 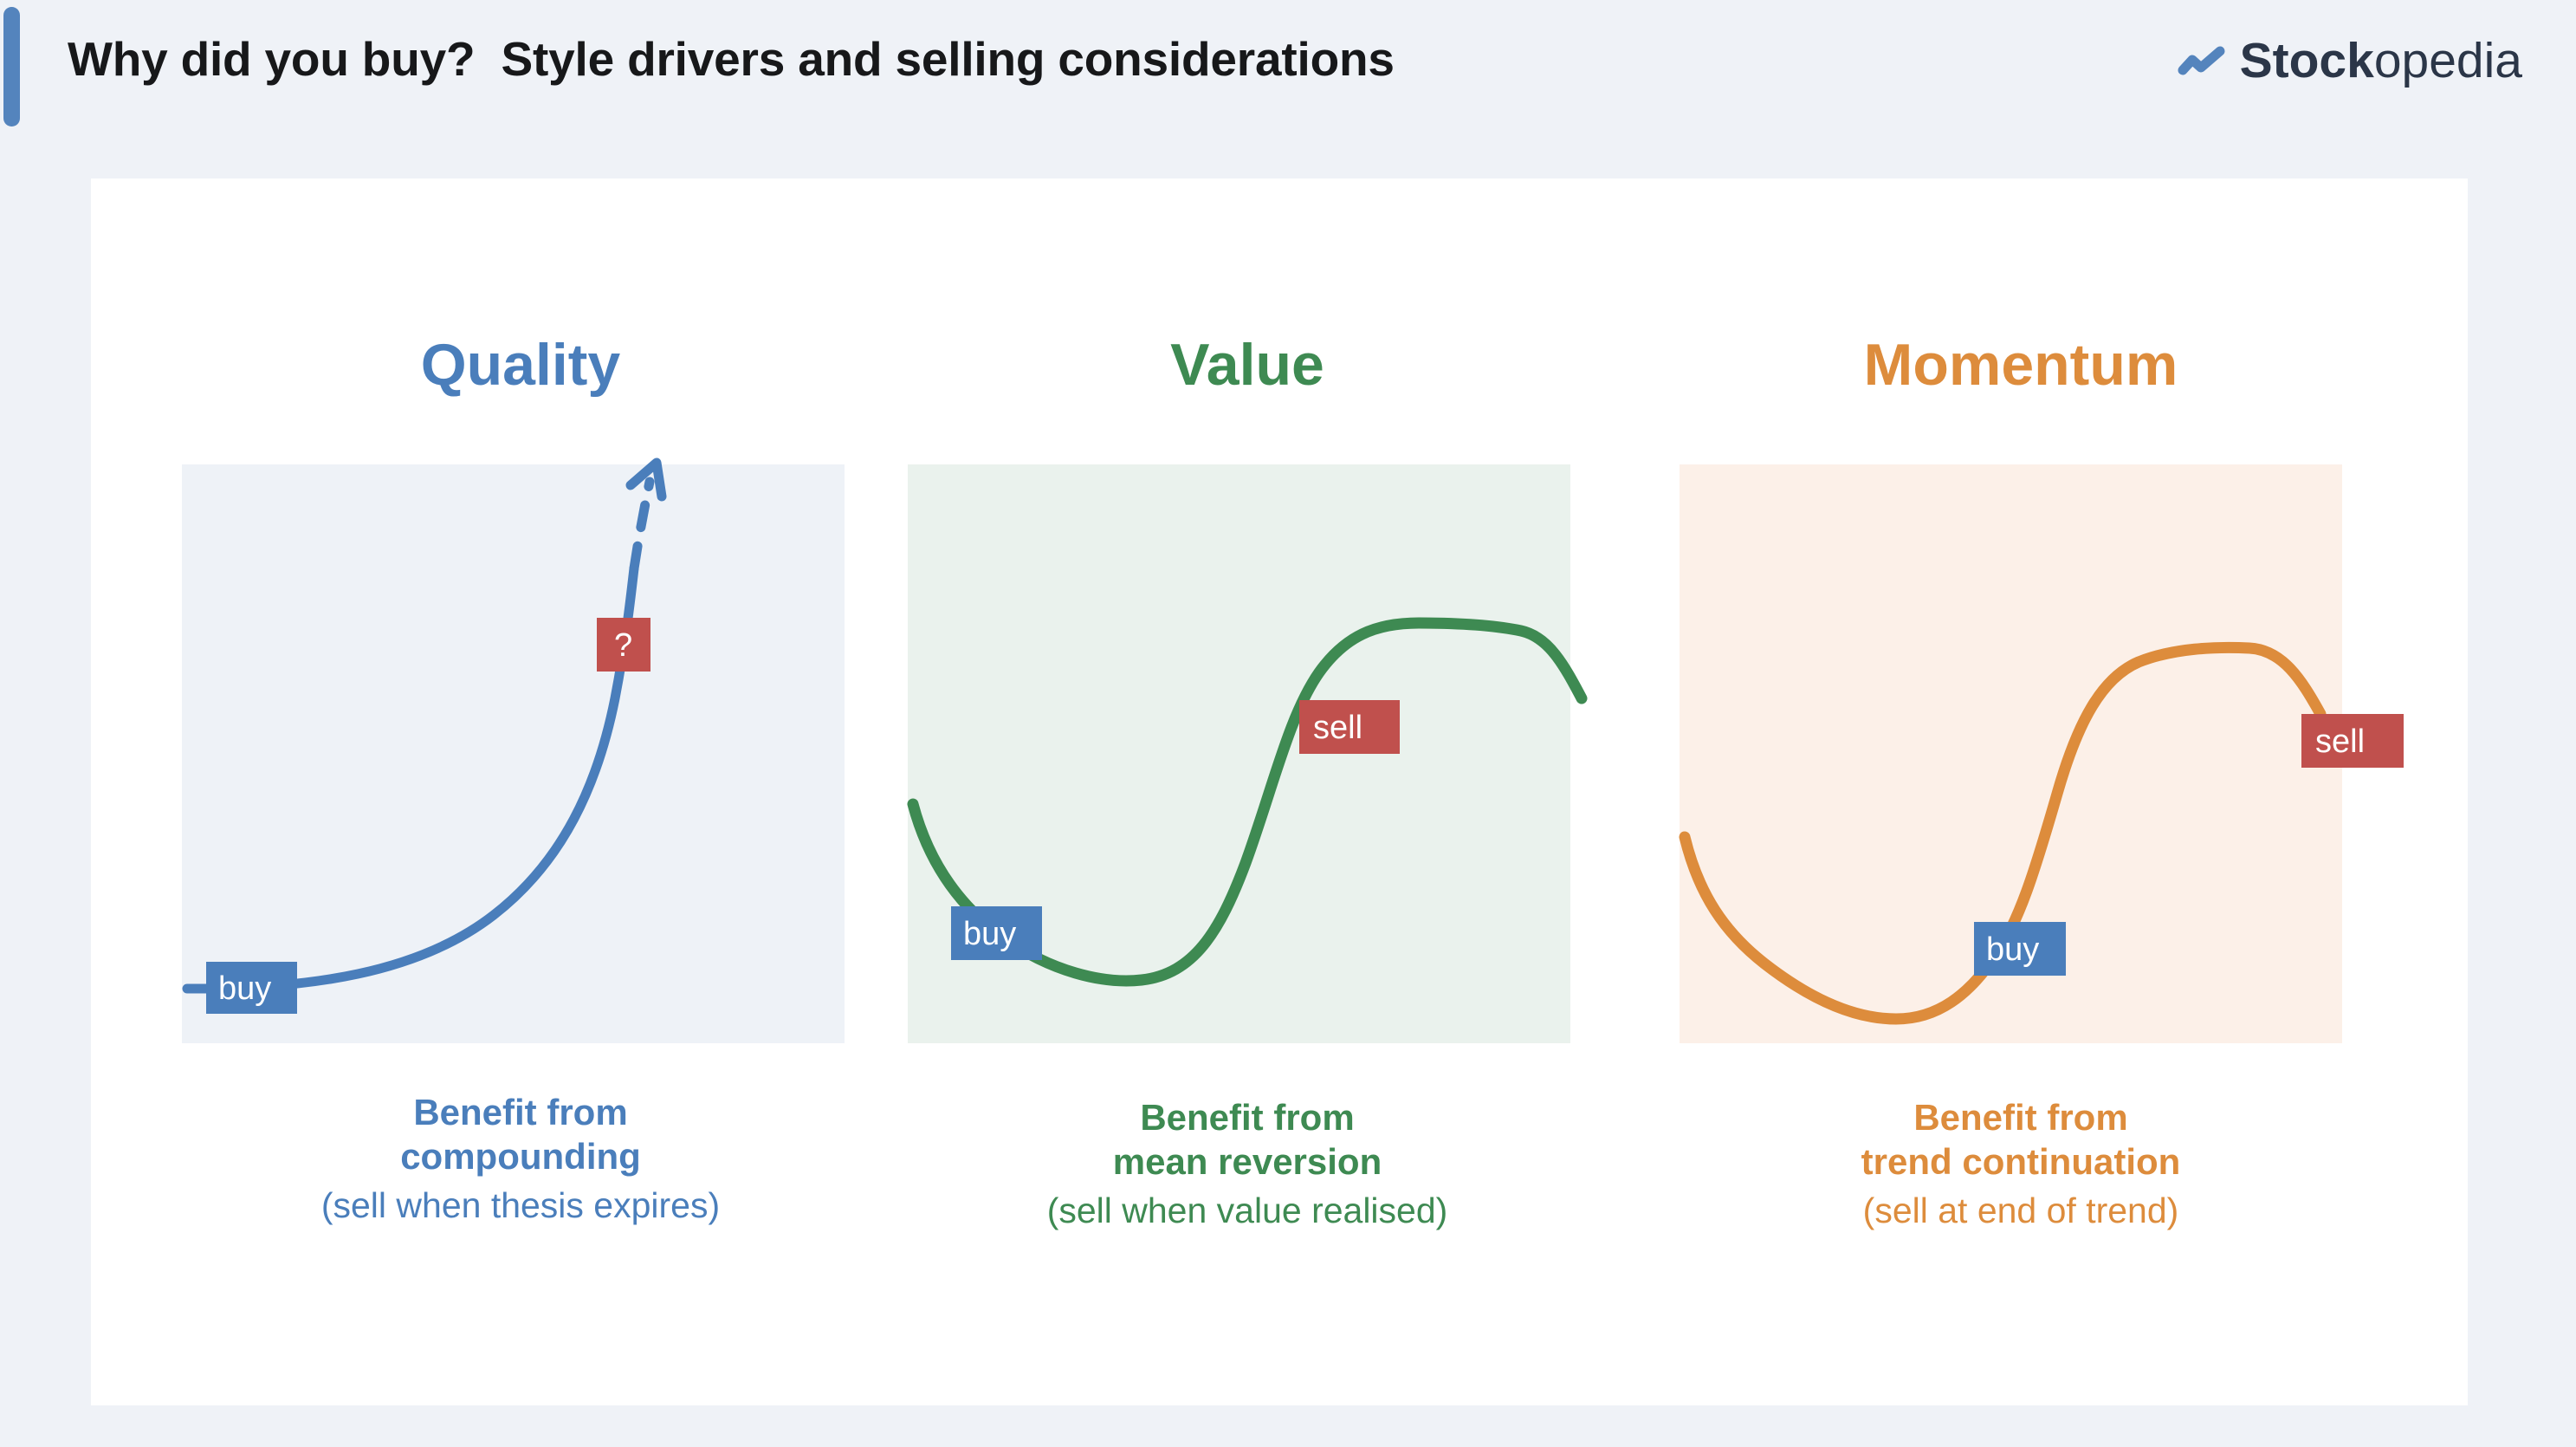 I want to click on chart-panel-quality: buy ?, so click(x=513, y=750).